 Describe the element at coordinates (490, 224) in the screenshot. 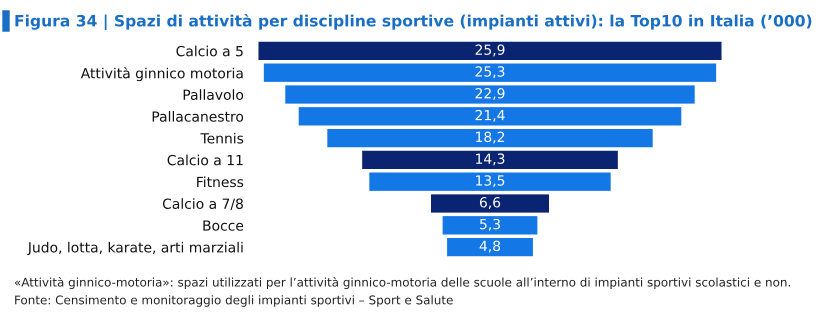

I see `data-label: 5,3` at that location.